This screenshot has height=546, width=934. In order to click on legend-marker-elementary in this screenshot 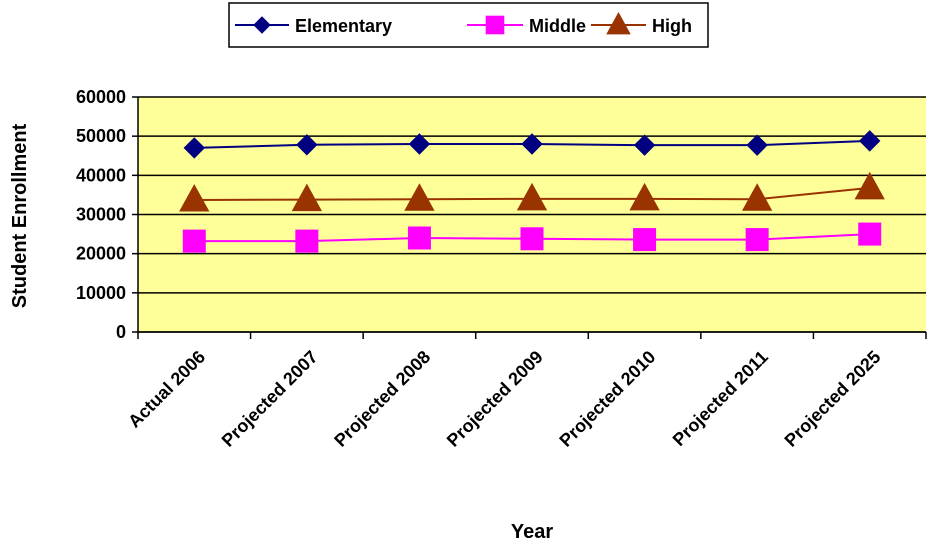, I will do `click(262, 25)`.